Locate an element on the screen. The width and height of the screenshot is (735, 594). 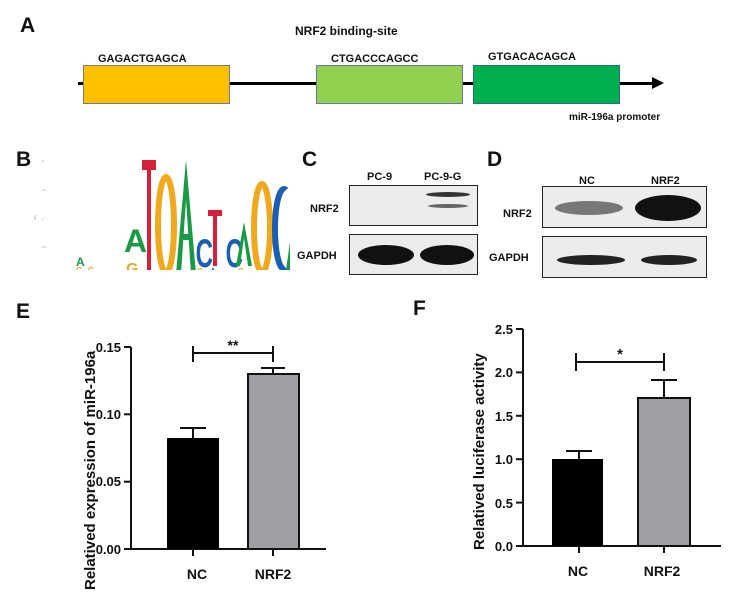
svg-text: 0.0 is located at coordinates (504, 546).